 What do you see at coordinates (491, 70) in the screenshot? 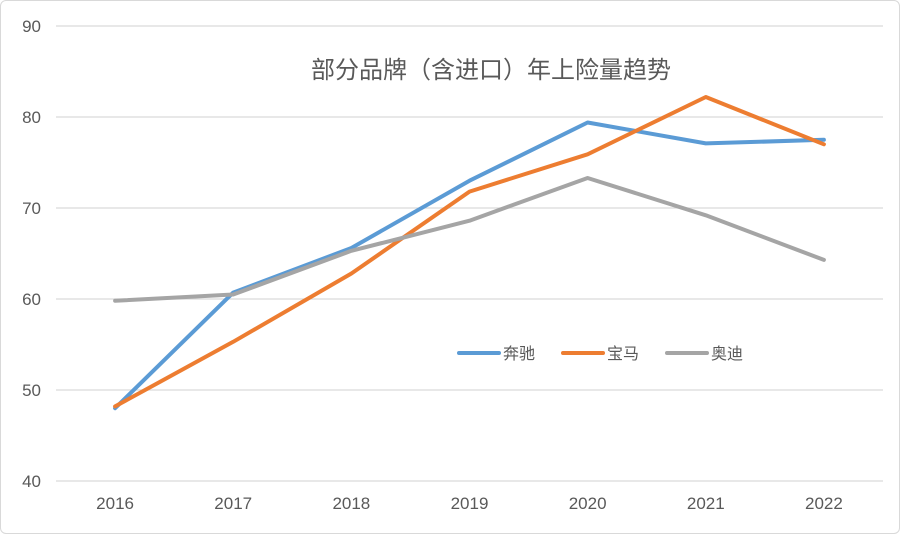
I see `chart-title: 部分品牌（含进口）年上险量趋势` at bounding box center [491, 70].